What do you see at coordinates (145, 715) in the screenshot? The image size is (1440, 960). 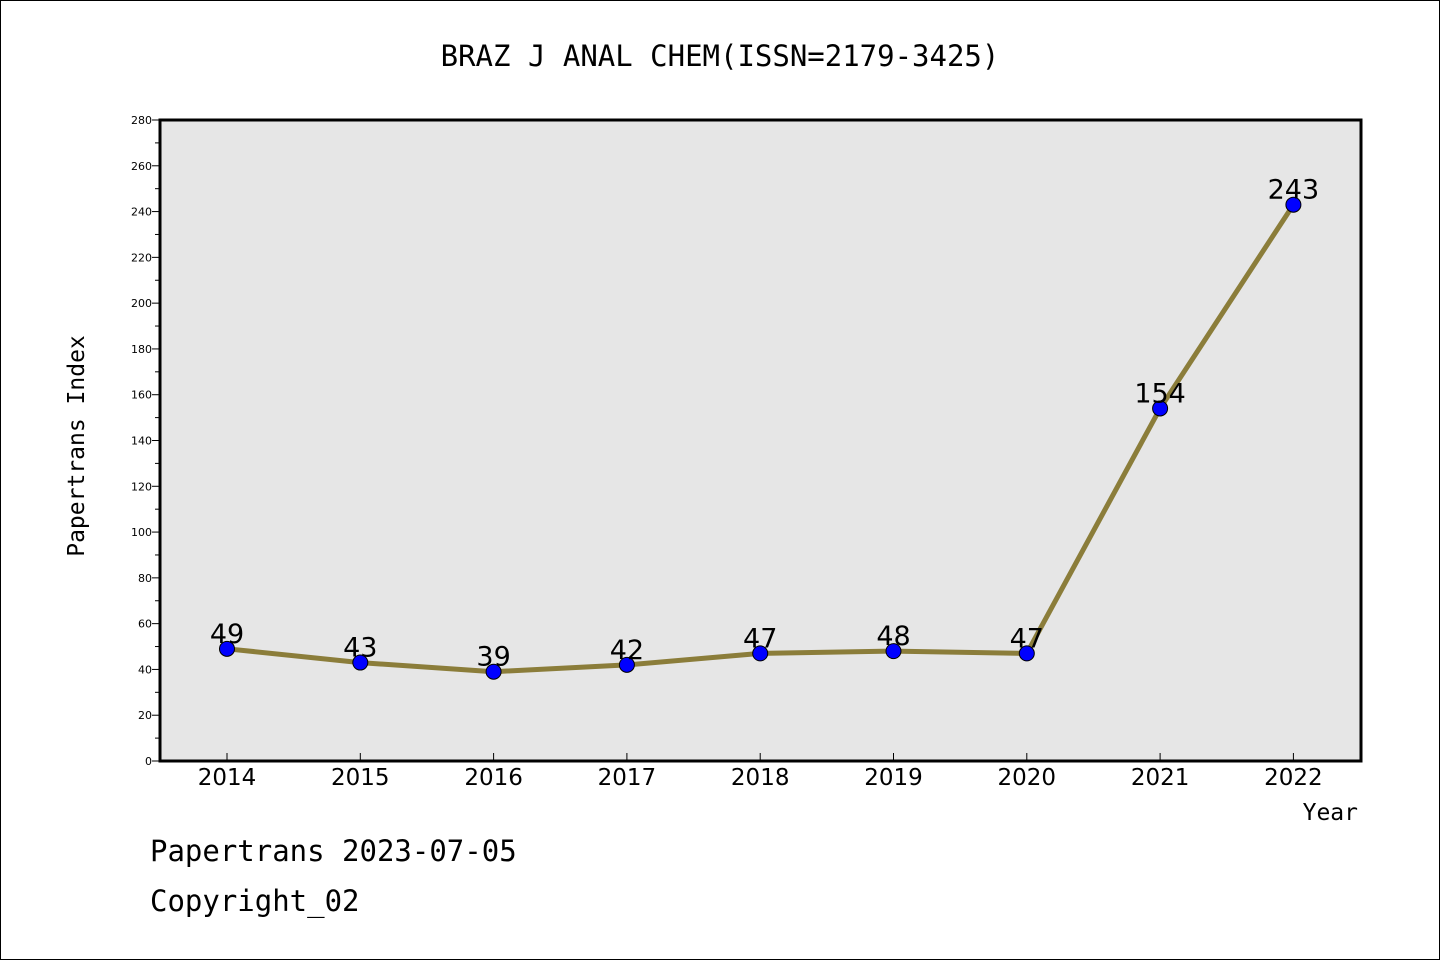 I see `y-tick-label: 20` at bounding box center [145, 715].